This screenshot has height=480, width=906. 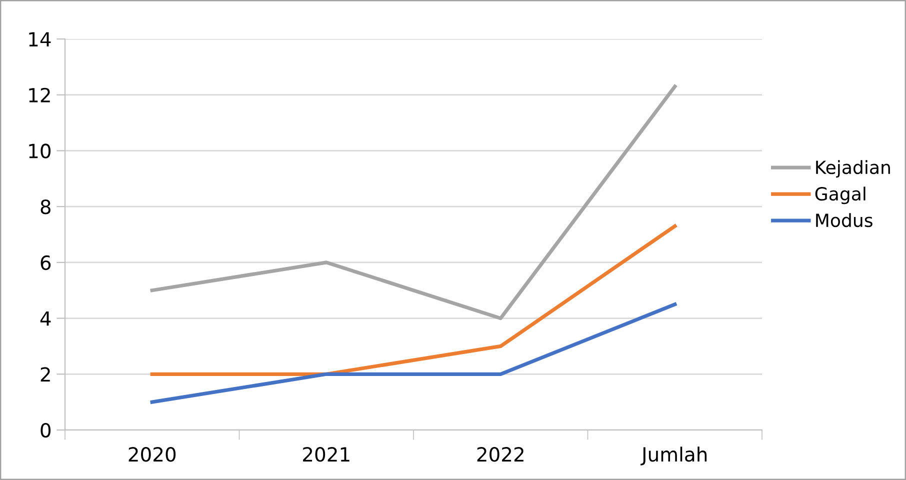 I want to click on y-tick-label: 0, so click(x=45, y=430).